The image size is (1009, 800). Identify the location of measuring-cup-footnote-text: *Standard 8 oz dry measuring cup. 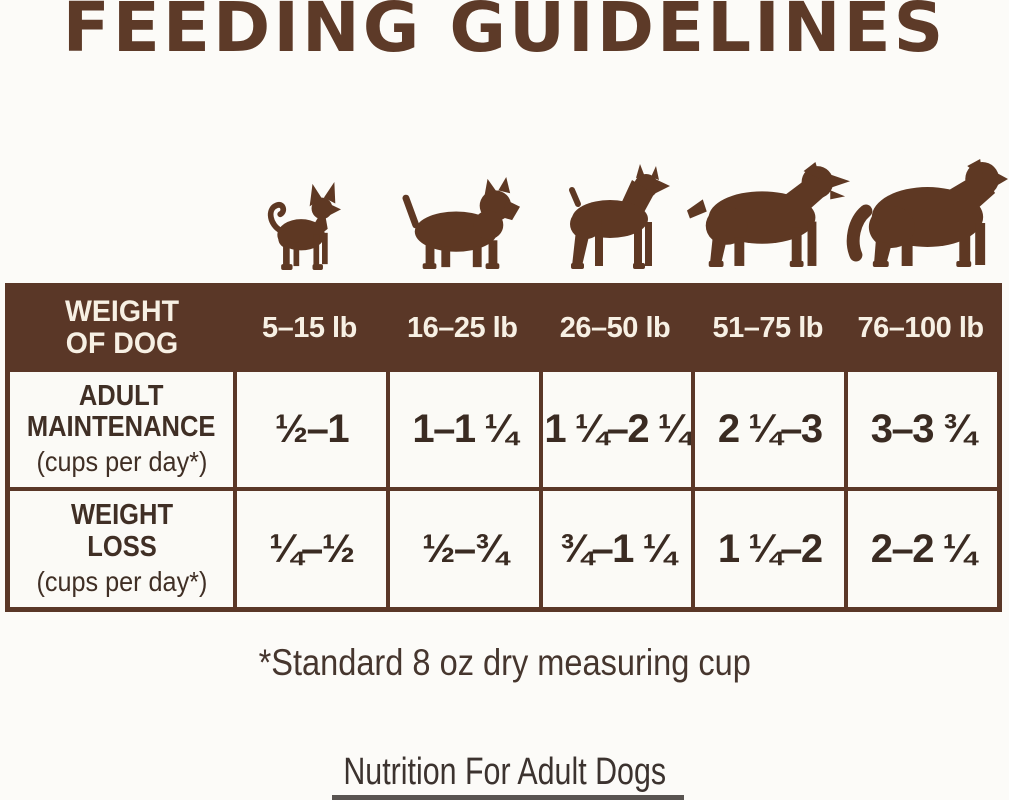
(504, 662).